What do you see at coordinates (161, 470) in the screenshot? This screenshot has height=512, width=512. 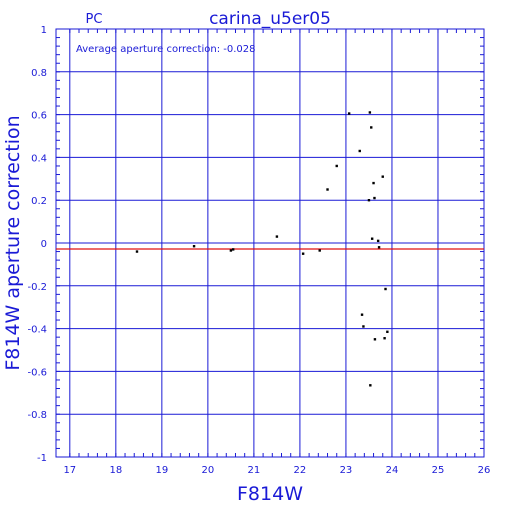 I see `x-tick-label: 19` at bounding box center [161, 470].